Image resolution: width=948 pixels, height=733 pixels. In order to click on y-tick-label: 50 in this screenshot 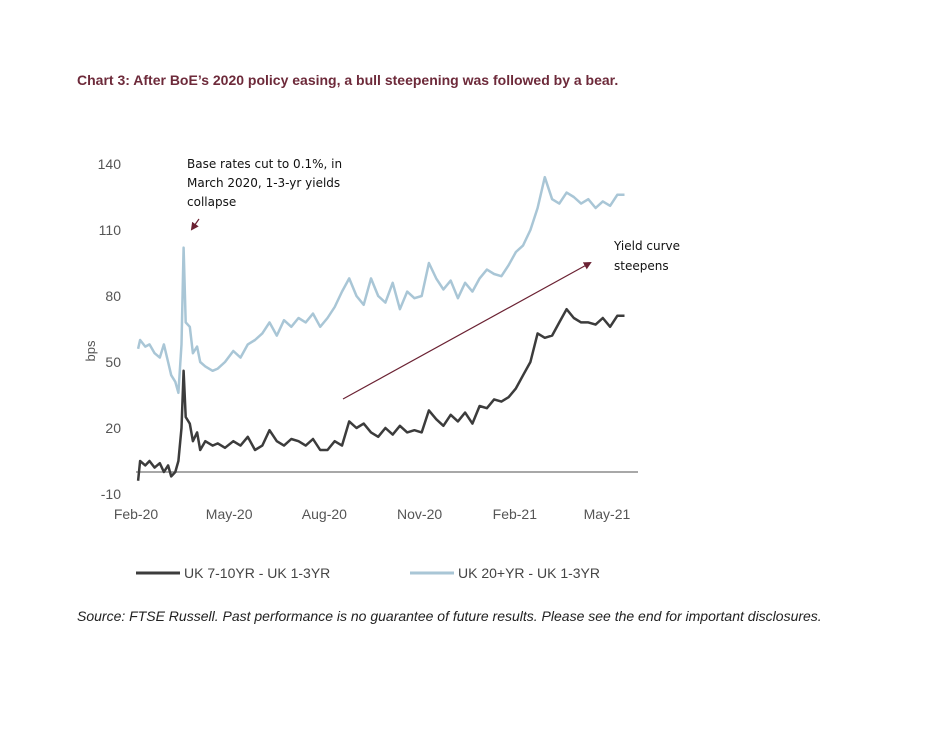, I will do `click(113, 362)`.